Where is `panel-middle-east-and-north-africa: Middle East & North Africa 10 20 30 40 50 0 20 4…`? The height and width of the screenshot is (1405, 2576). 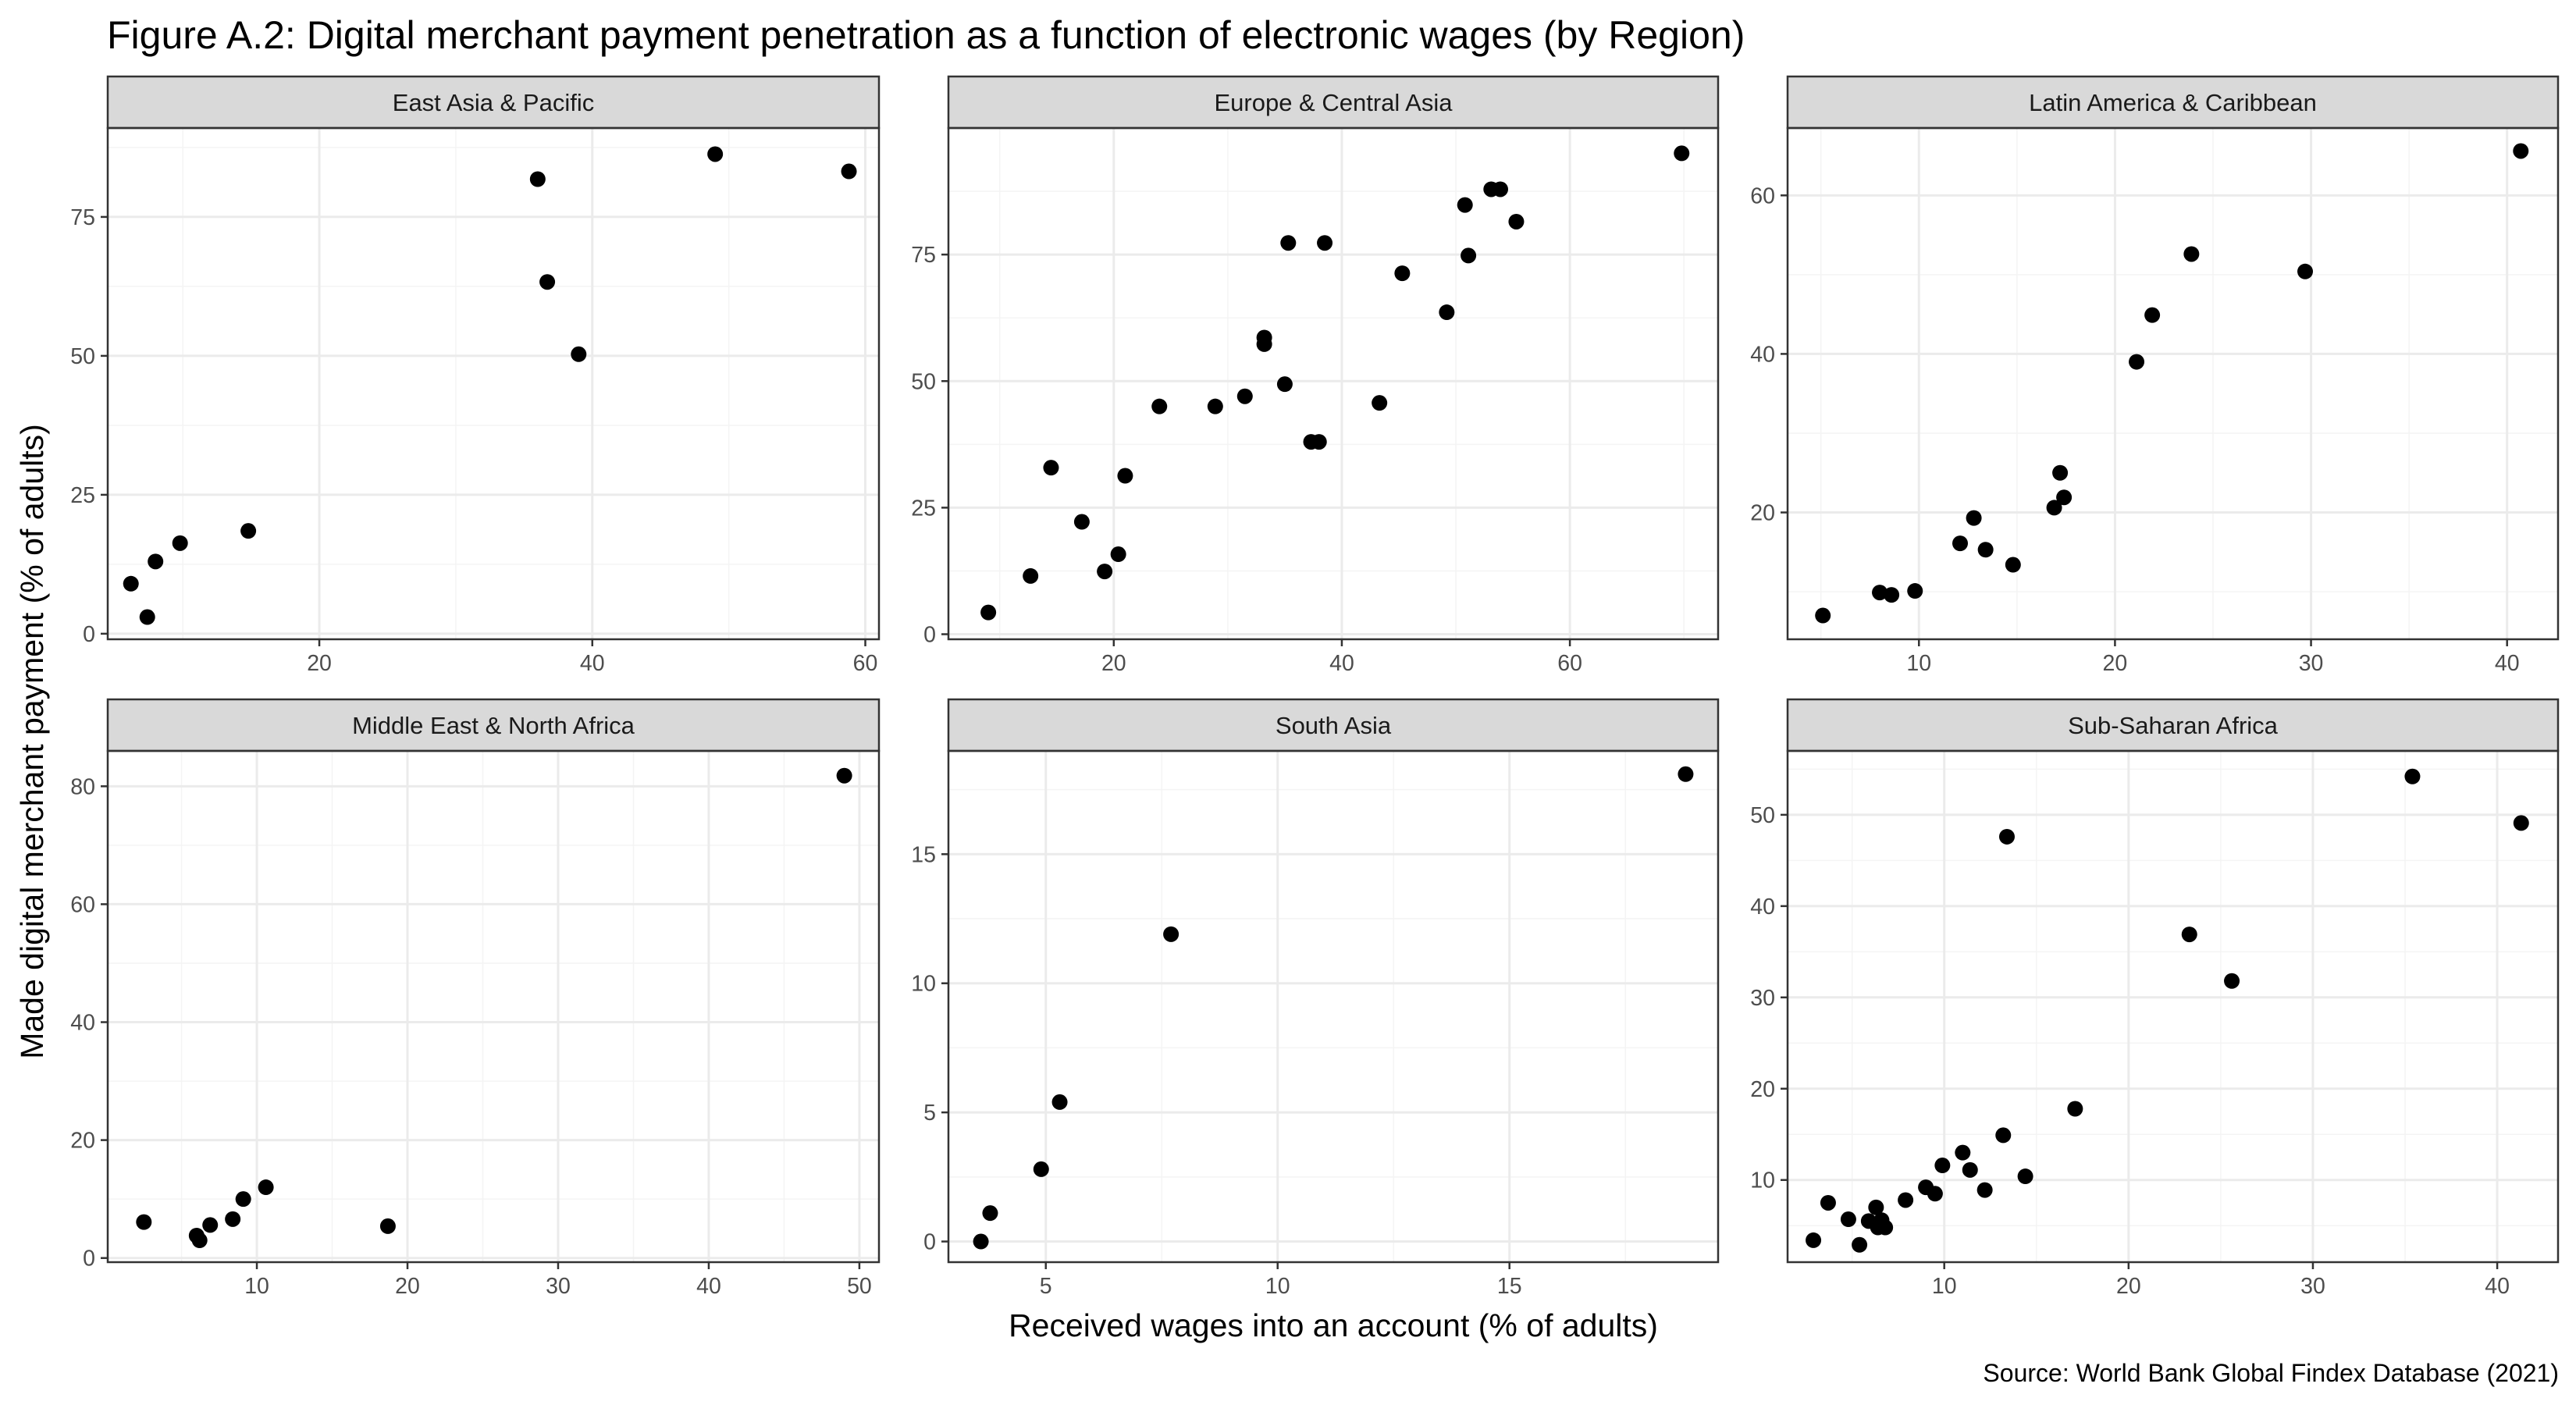
panel-middle-east-and-north-africa: Middle East & North Africa 10 20 30 40 50 0 20 4… is located at coordinates (475, 999).